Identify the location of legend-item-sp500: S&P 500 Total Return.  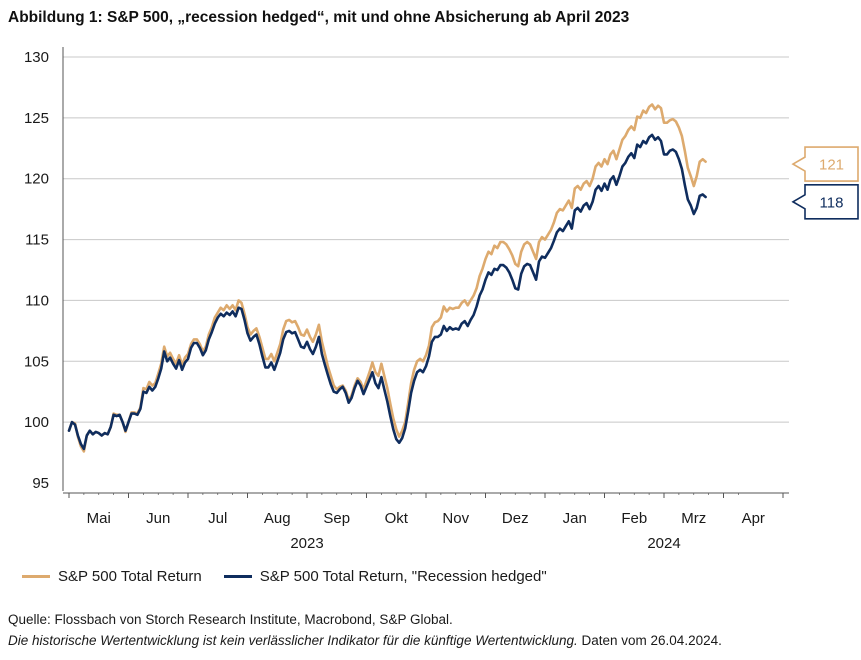
(112, 576).